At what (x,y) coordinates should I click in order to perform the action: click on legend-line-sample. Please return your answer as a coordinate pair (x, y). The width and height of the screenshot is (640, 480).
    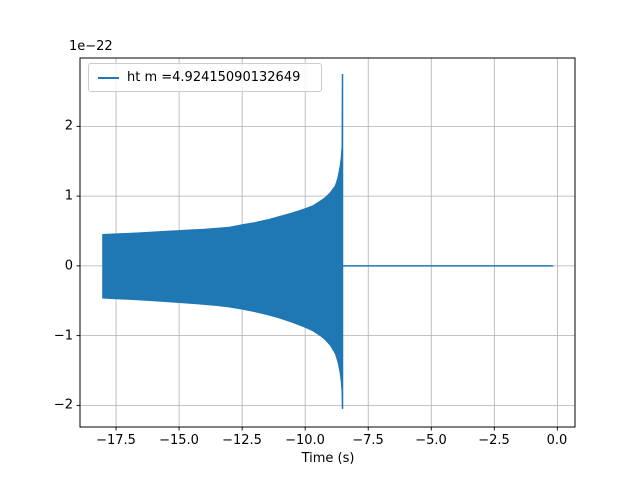
    Looking at the image, I should click on (108, 77).